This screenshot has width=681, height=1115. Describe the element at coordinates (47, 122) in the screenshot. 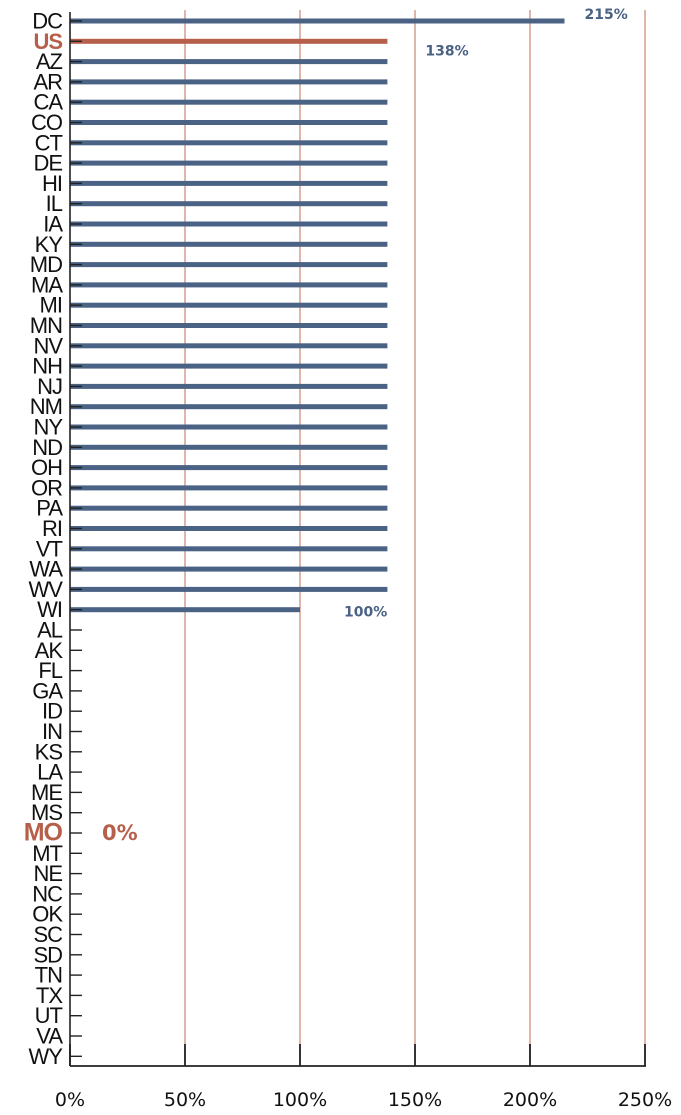

I see `category-label-co: CO` at that location.